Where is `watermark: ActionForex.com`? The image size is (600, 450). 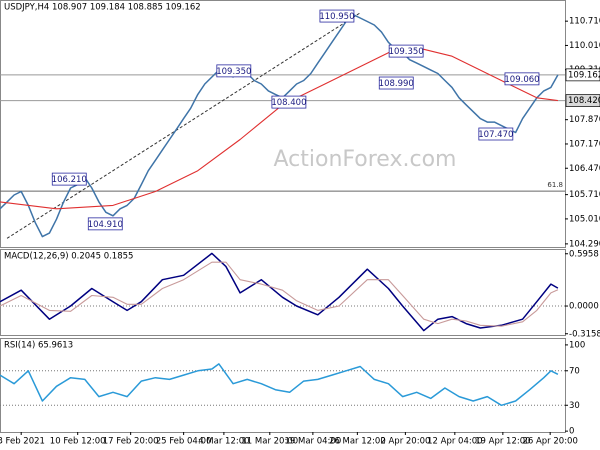
watermark: ActionForex.com is located at coordinates (365, 159).